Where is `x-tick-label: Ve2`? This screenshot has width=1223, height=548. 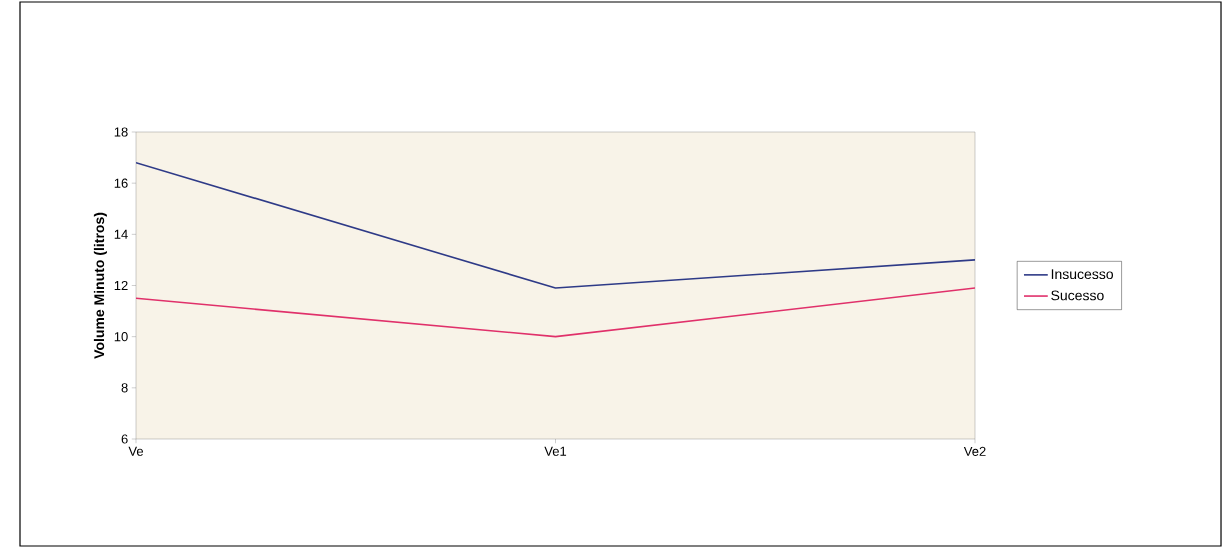 x-tick-label: Ve2 is located at coordinates (974, 451).